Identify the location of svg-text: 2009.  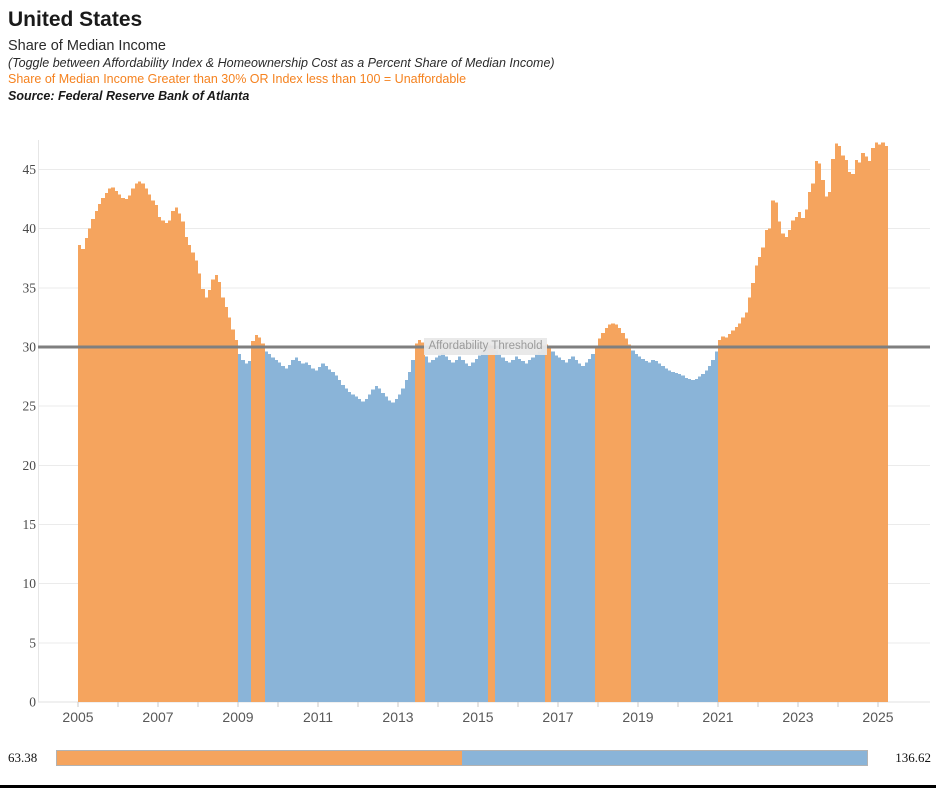
(237, 717).